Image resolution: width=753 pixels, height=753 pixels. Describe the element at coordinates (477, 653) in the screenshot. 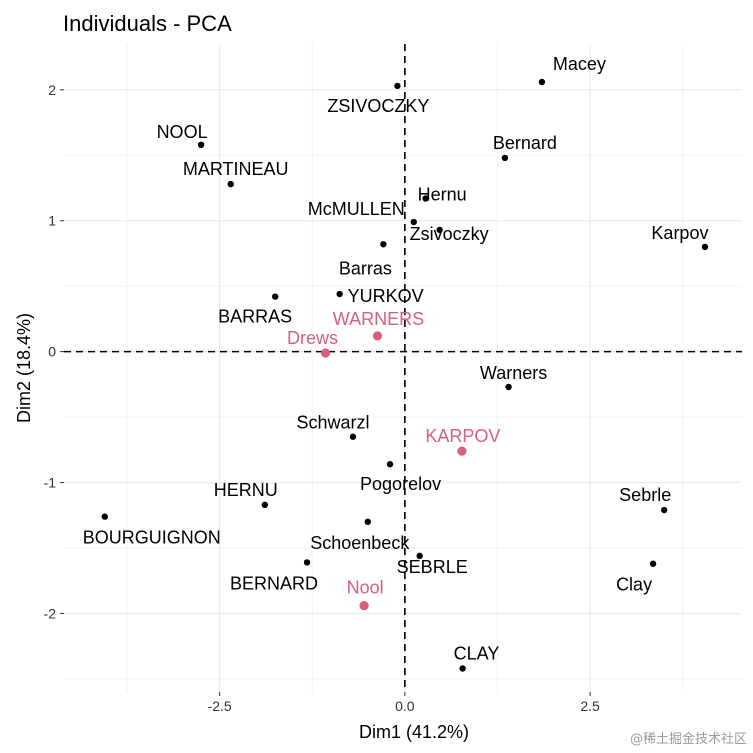

I see `point-label-active: CLAY` at that location.